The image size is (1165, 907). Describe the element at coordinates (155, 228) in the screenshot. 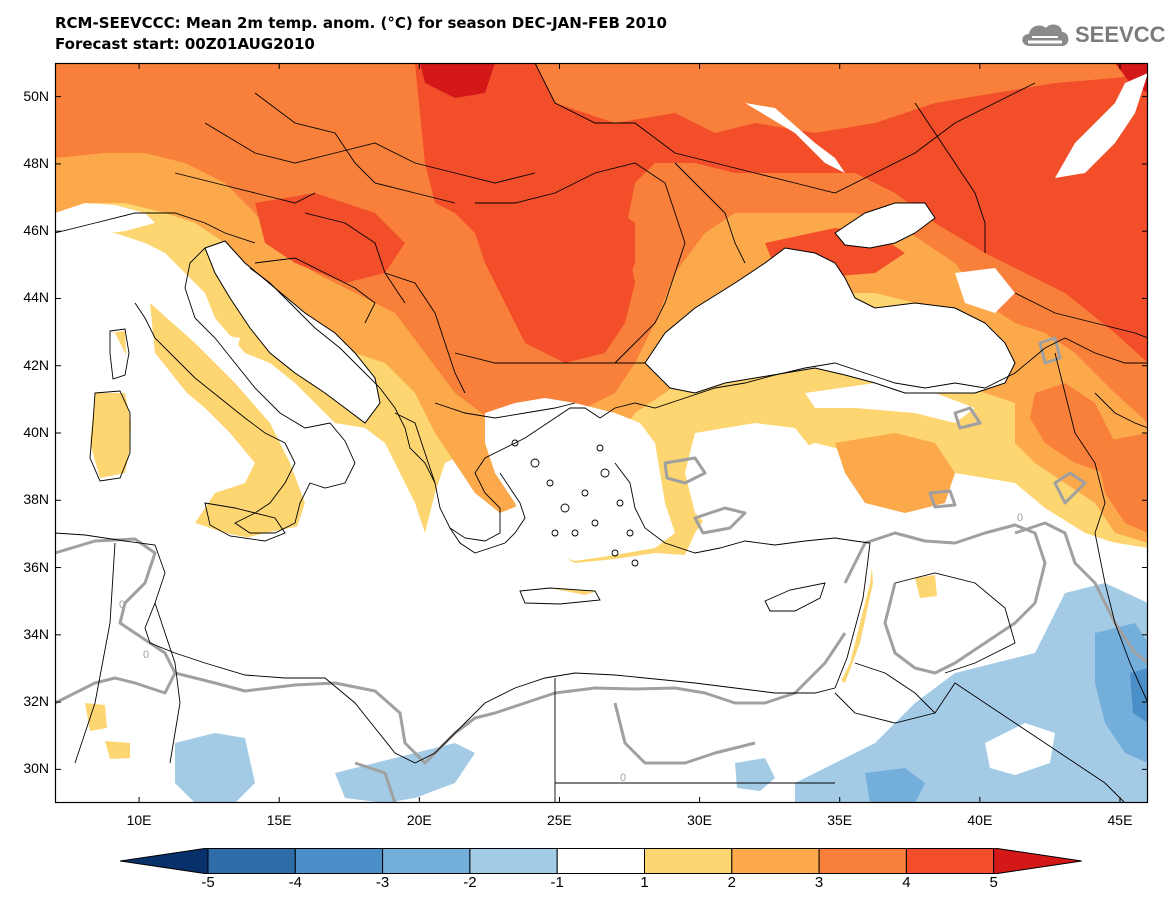

I see `border-alps` at that location.